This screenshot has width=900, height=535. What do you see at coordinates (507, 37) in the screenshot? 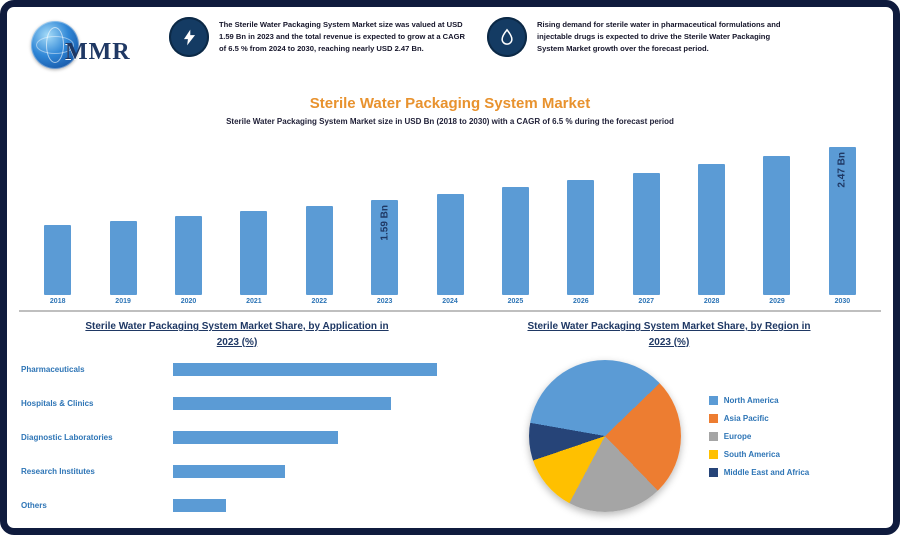
I see `water-drop-icon` at bounding box center [507, 37].